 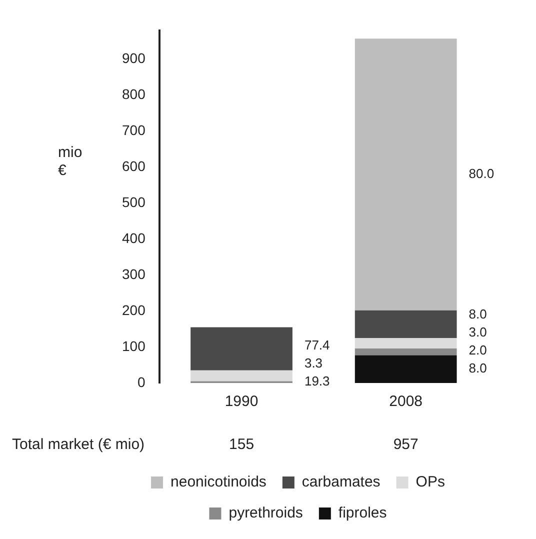 I want to click on annotation: 19.3, so click(x=317, y=381).